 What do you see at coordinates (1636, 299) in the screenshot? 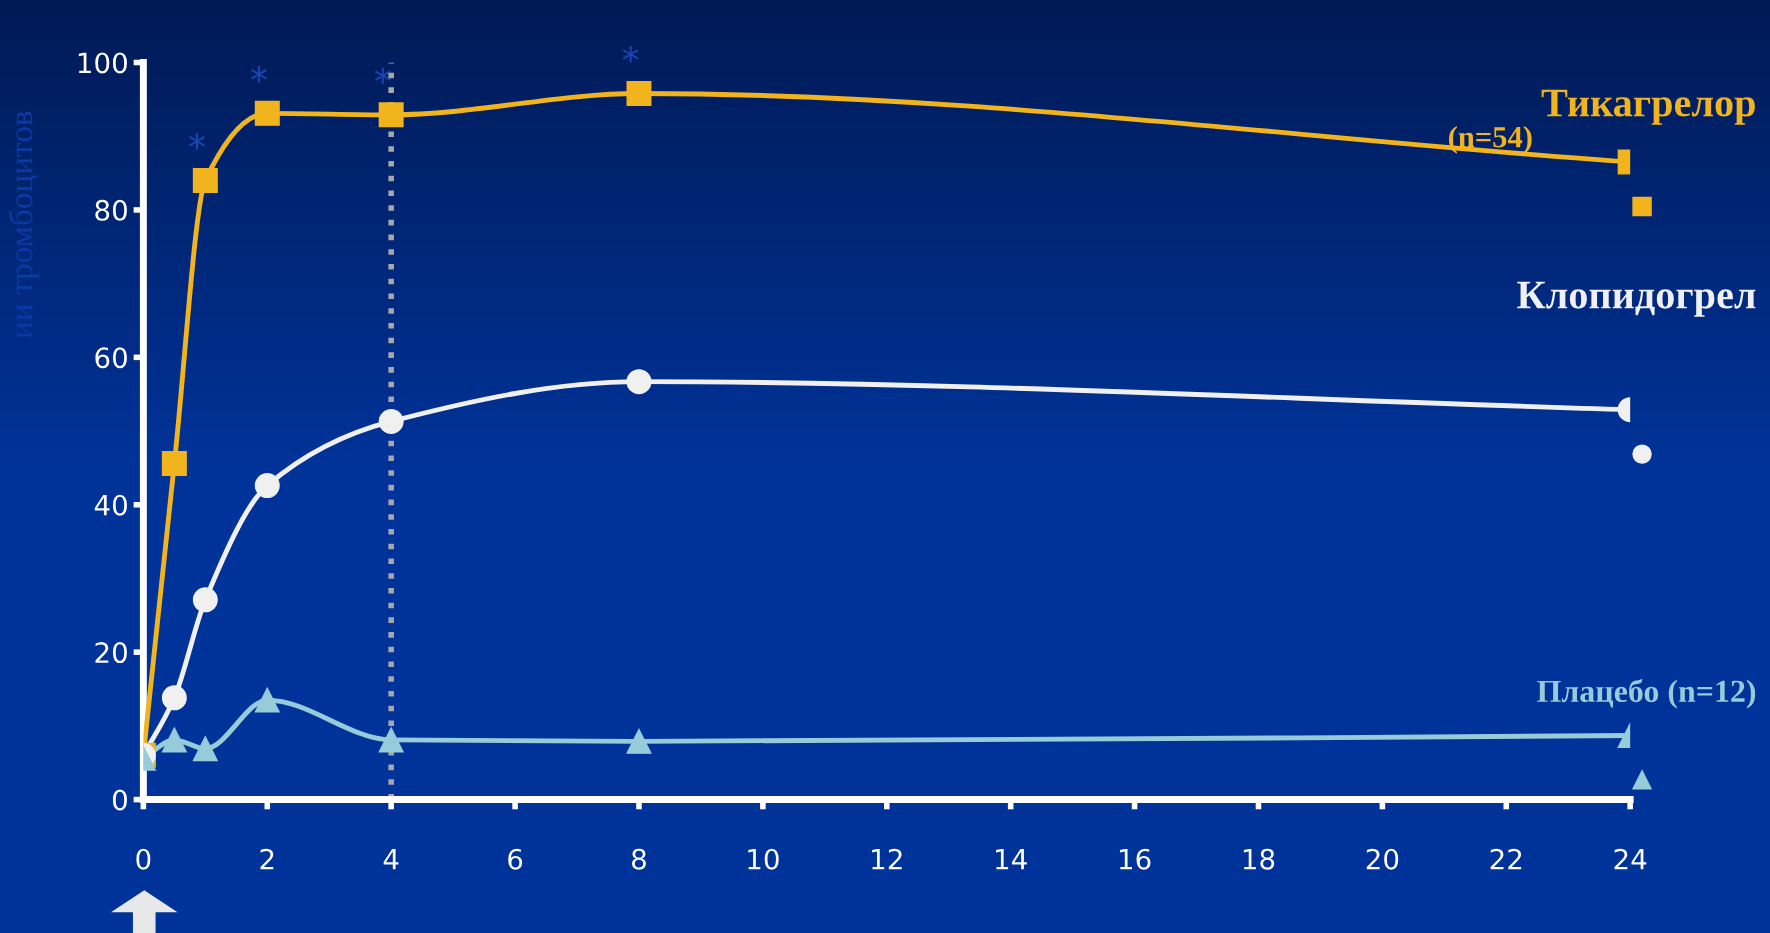
I see `text: Клопидогрел` at bounding box center [1636, 299].